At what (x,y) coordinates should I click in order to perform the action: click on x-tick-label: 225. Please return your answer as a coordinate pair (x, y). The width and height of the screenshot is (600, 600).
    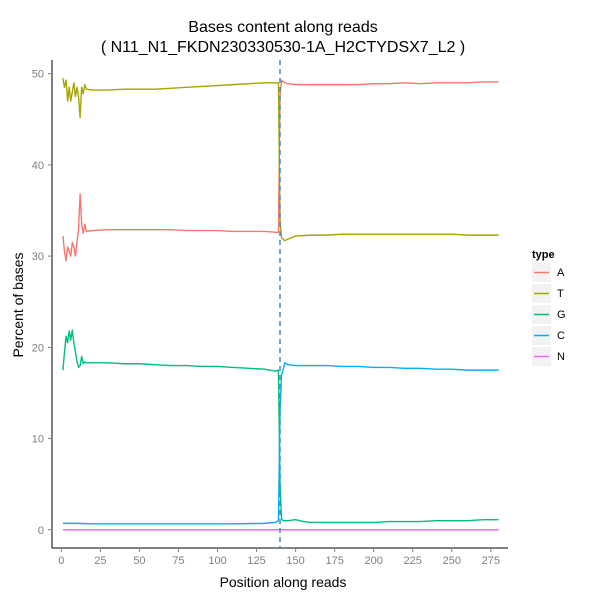
    Looking at the image, I should click on (413, 561).